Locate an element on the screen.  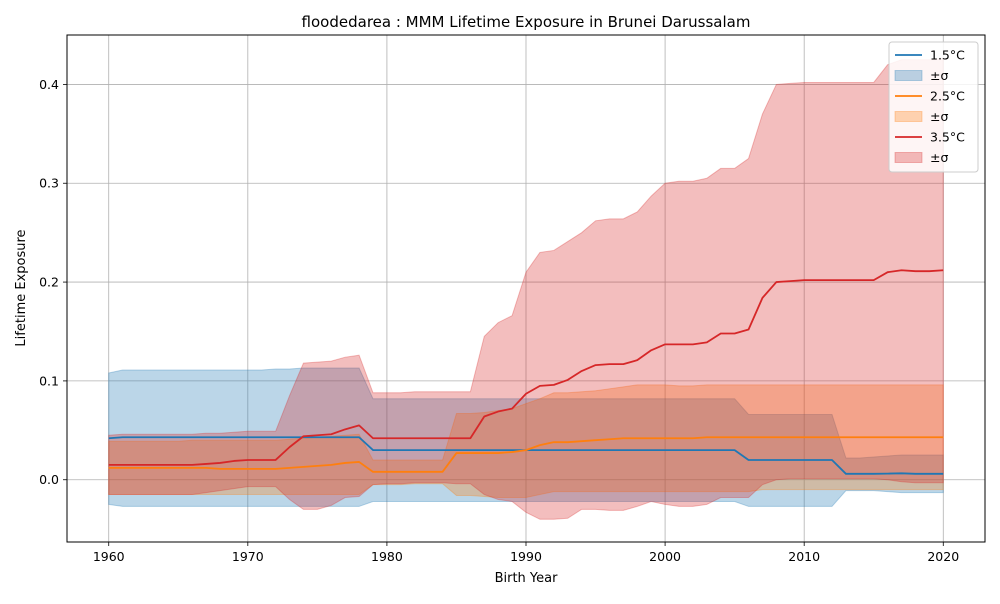
y-tick-label: 0.4 is located at coordinates (49, 84).